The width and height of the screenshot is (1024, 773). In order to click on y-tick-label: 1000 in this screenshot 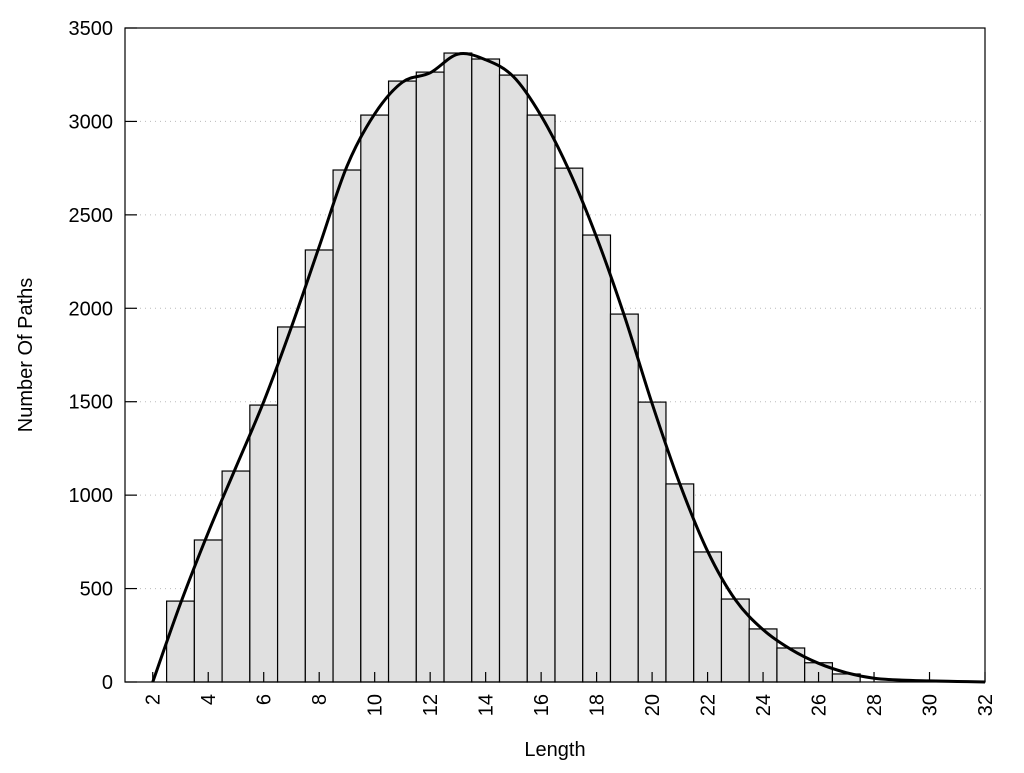, I will do `click(91, 496)`.